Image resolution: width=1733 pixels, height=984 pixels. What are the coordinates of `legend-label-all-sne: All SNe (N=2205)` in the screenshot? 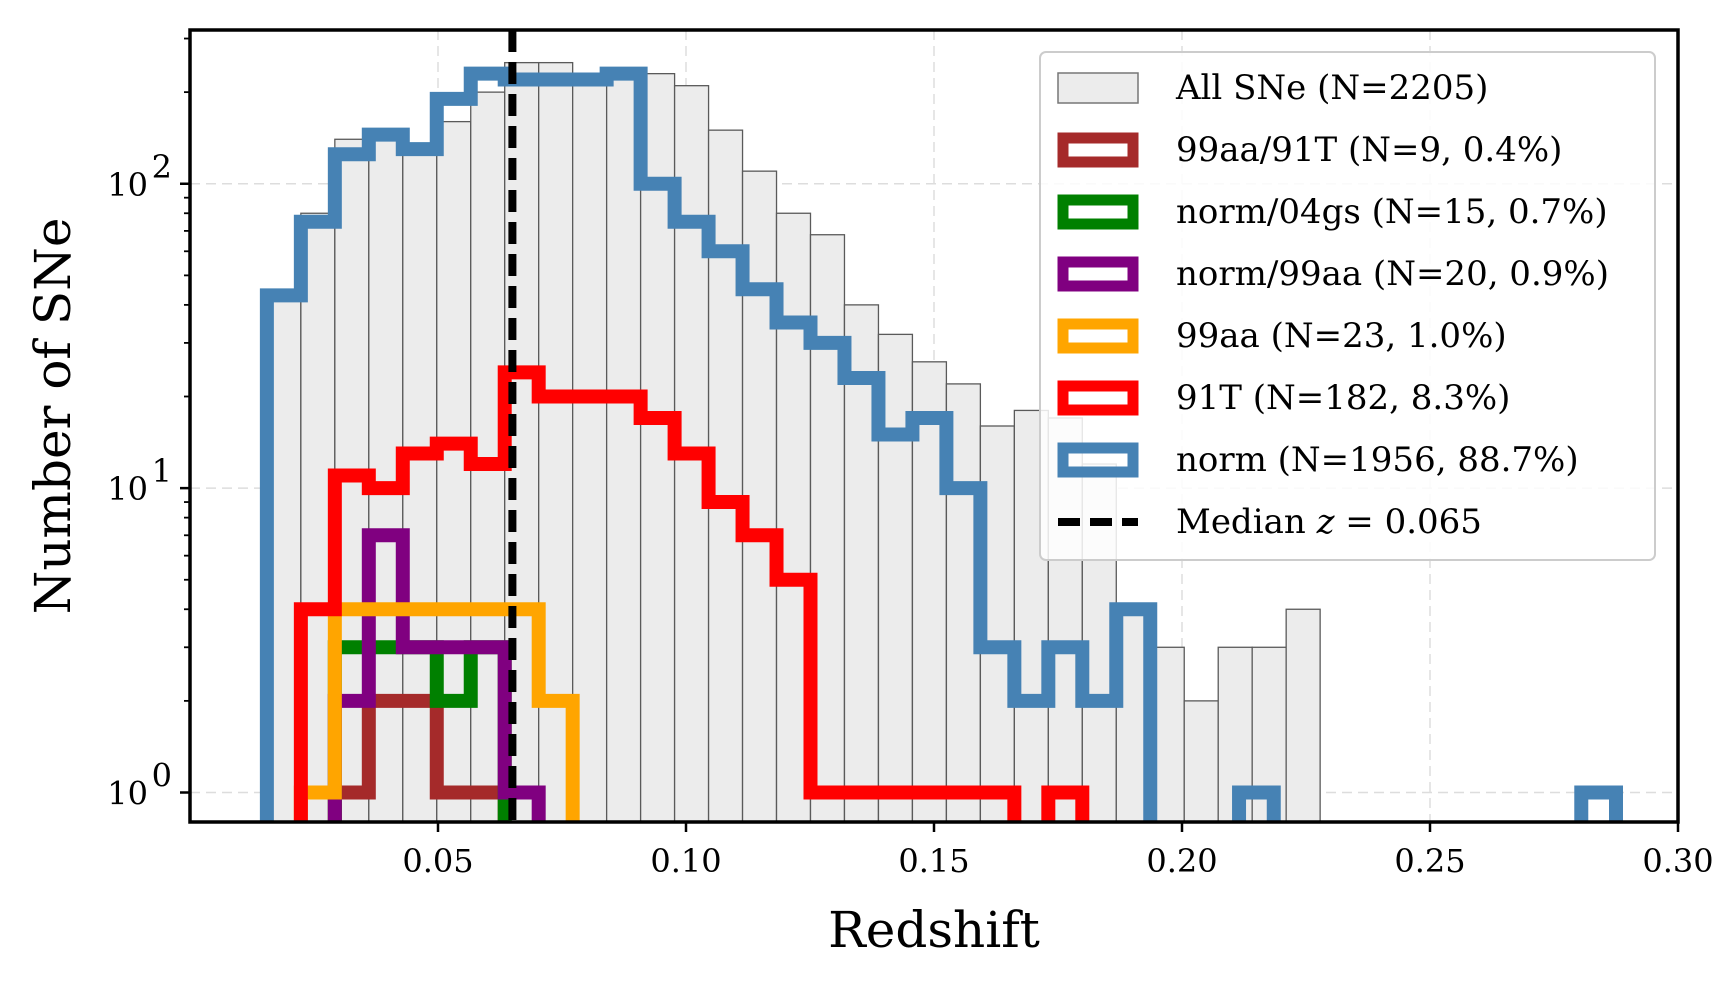 It's located at (1331, 88).